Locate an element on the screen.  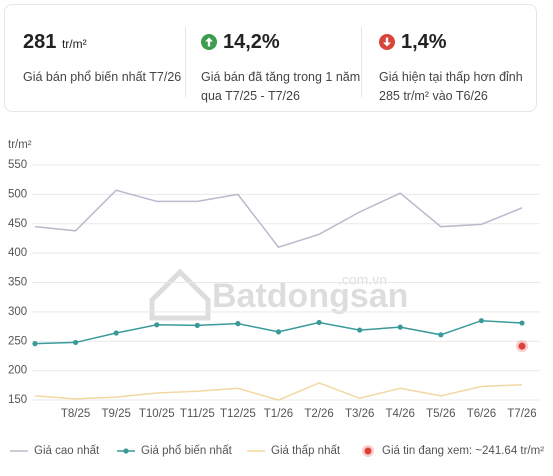
y-tick-label: 400 is located at coordinates (17, 253).